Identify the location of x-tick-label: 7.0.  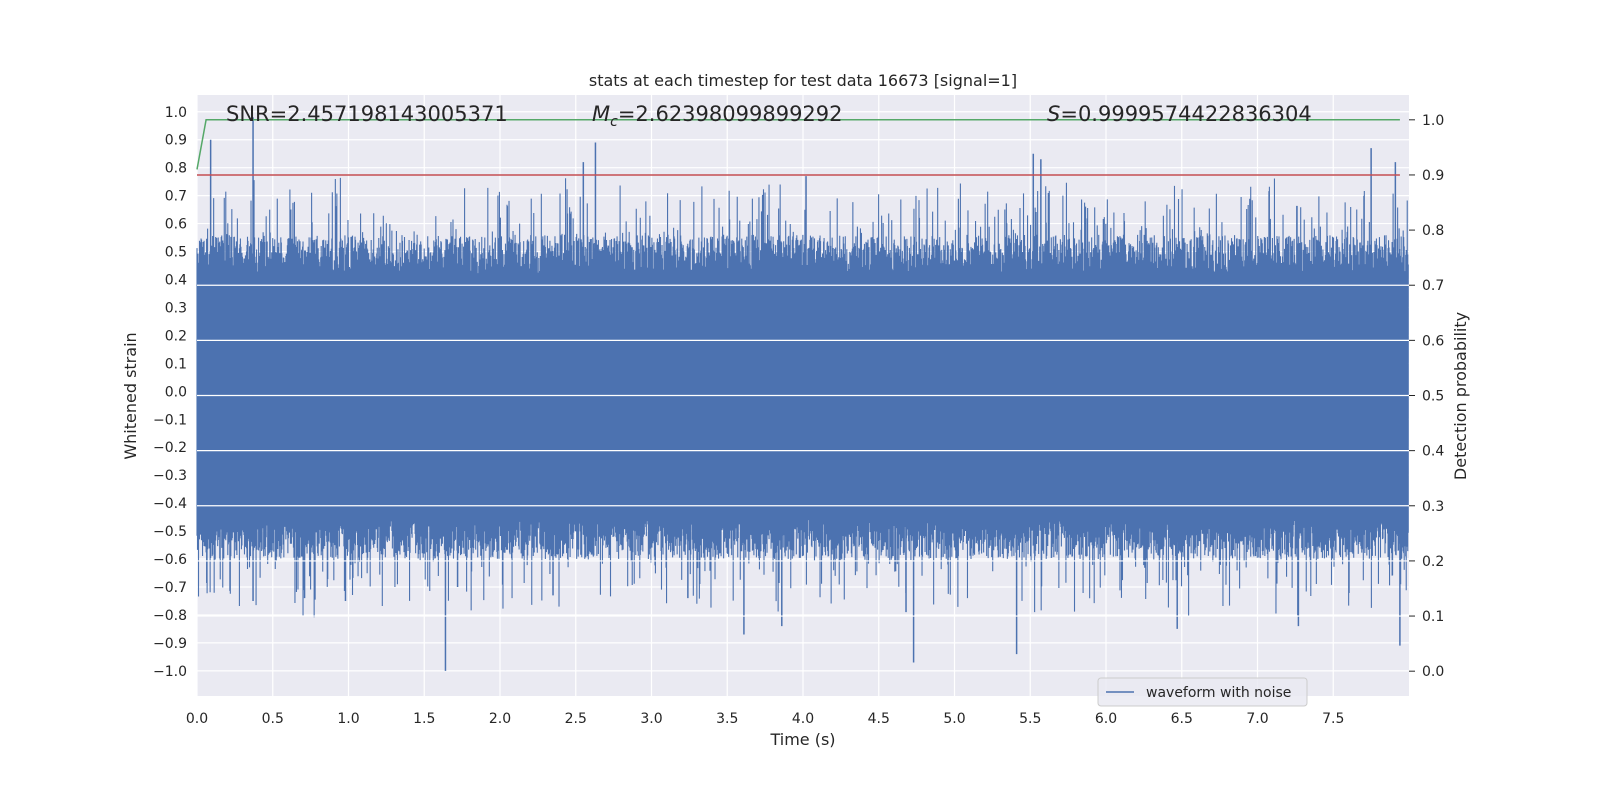
(1257, 719).